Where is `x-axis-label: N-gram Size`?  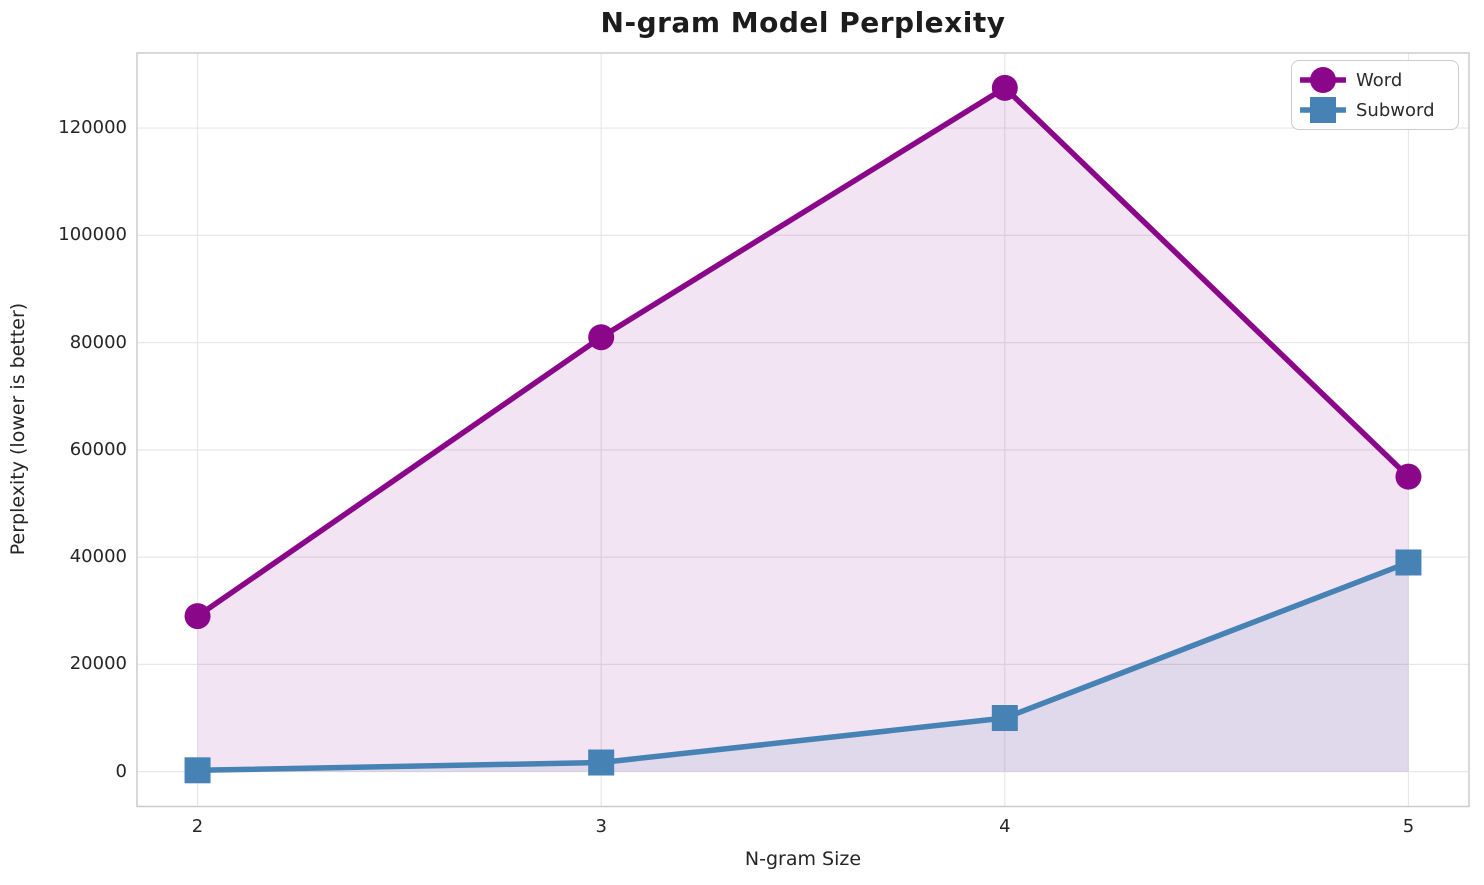
x-axis-label: N-gram Size is located at coordinates (803, 859).